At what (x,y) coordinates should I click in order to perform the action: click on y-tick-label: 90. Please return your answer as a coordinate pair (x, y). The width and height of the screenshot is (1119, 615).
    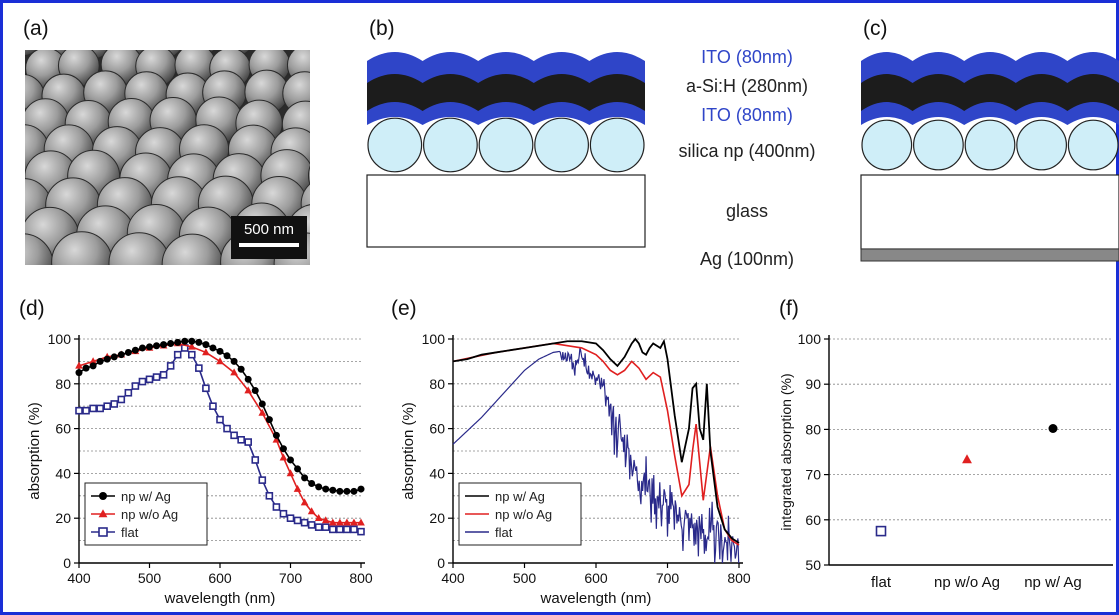
    Looking at the image, I should click on (813, 384).